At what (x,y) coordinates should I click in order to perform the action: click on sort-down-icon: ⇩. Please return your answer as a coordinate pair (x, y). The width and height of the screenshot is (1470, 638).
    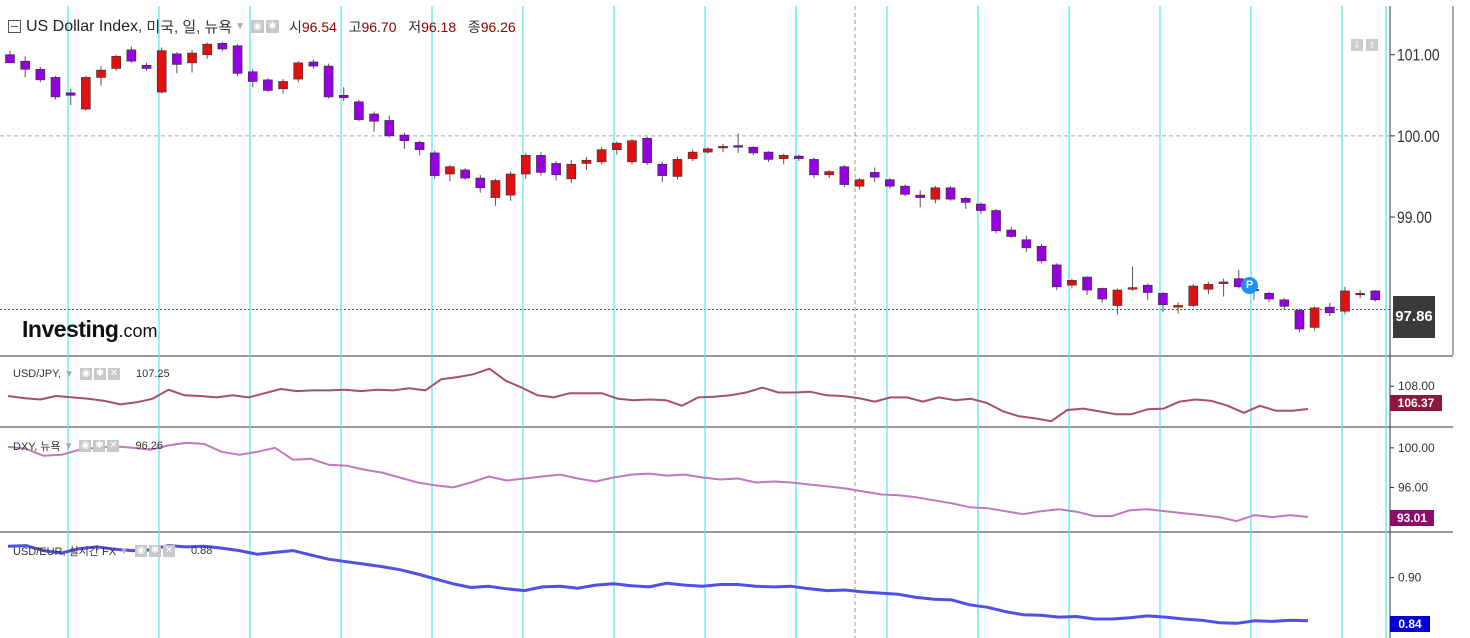
    Looking at the image, I should click on (1357, 45).